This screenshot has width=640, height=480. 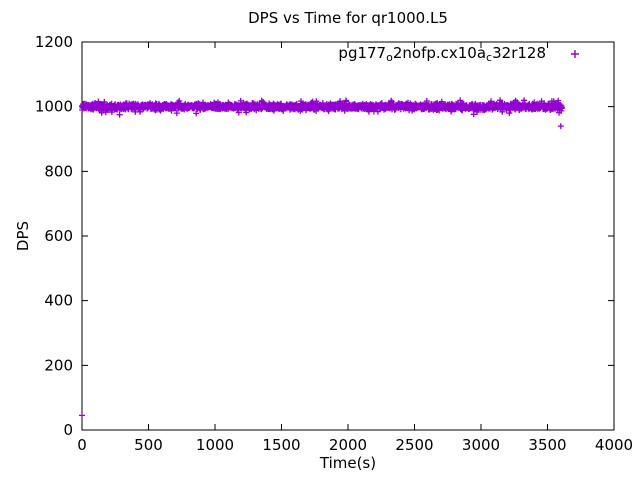 I want to click on legend-marker-plus-icon, so click(x=575, y=54).